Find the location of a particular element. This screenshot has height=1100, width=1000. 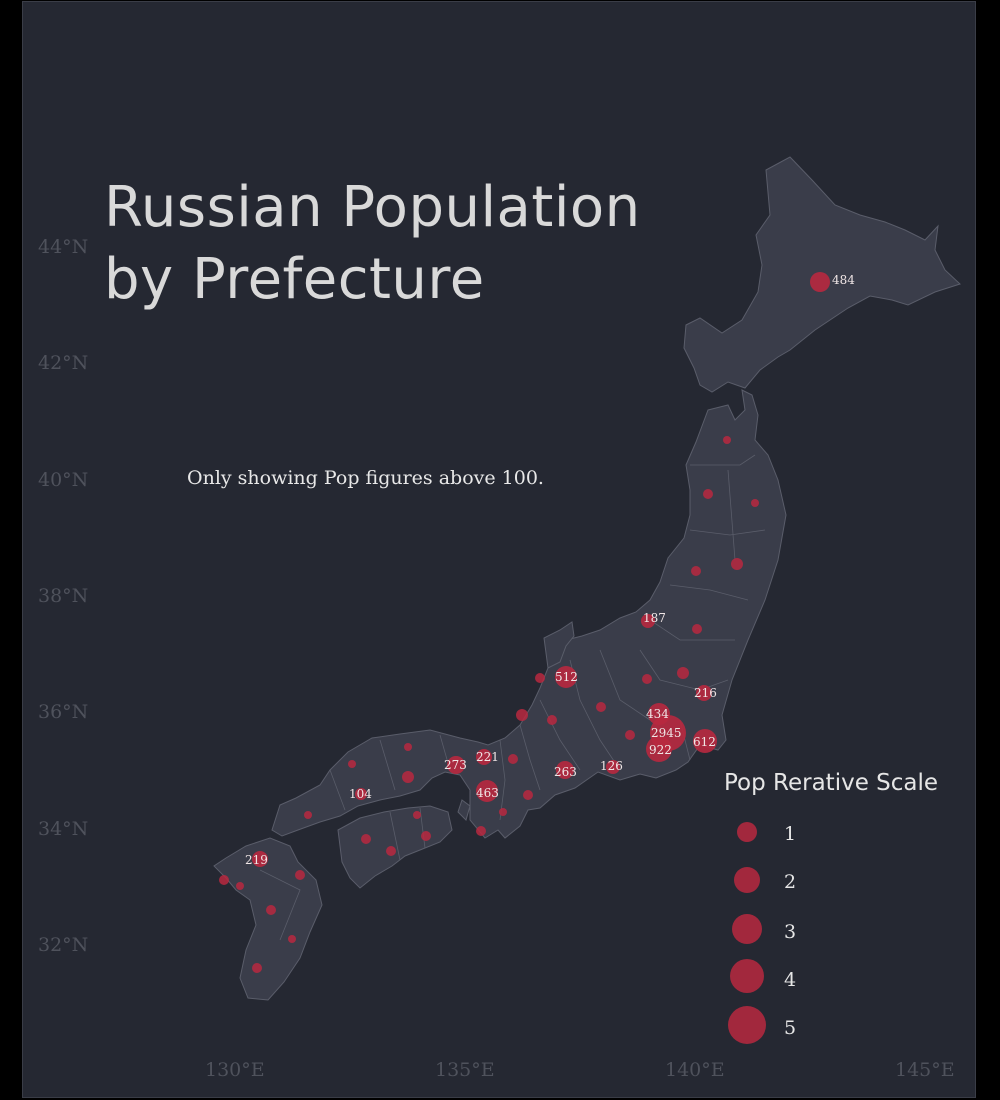

lat-tick-44: 44°N is located at coordinates (63, 247).